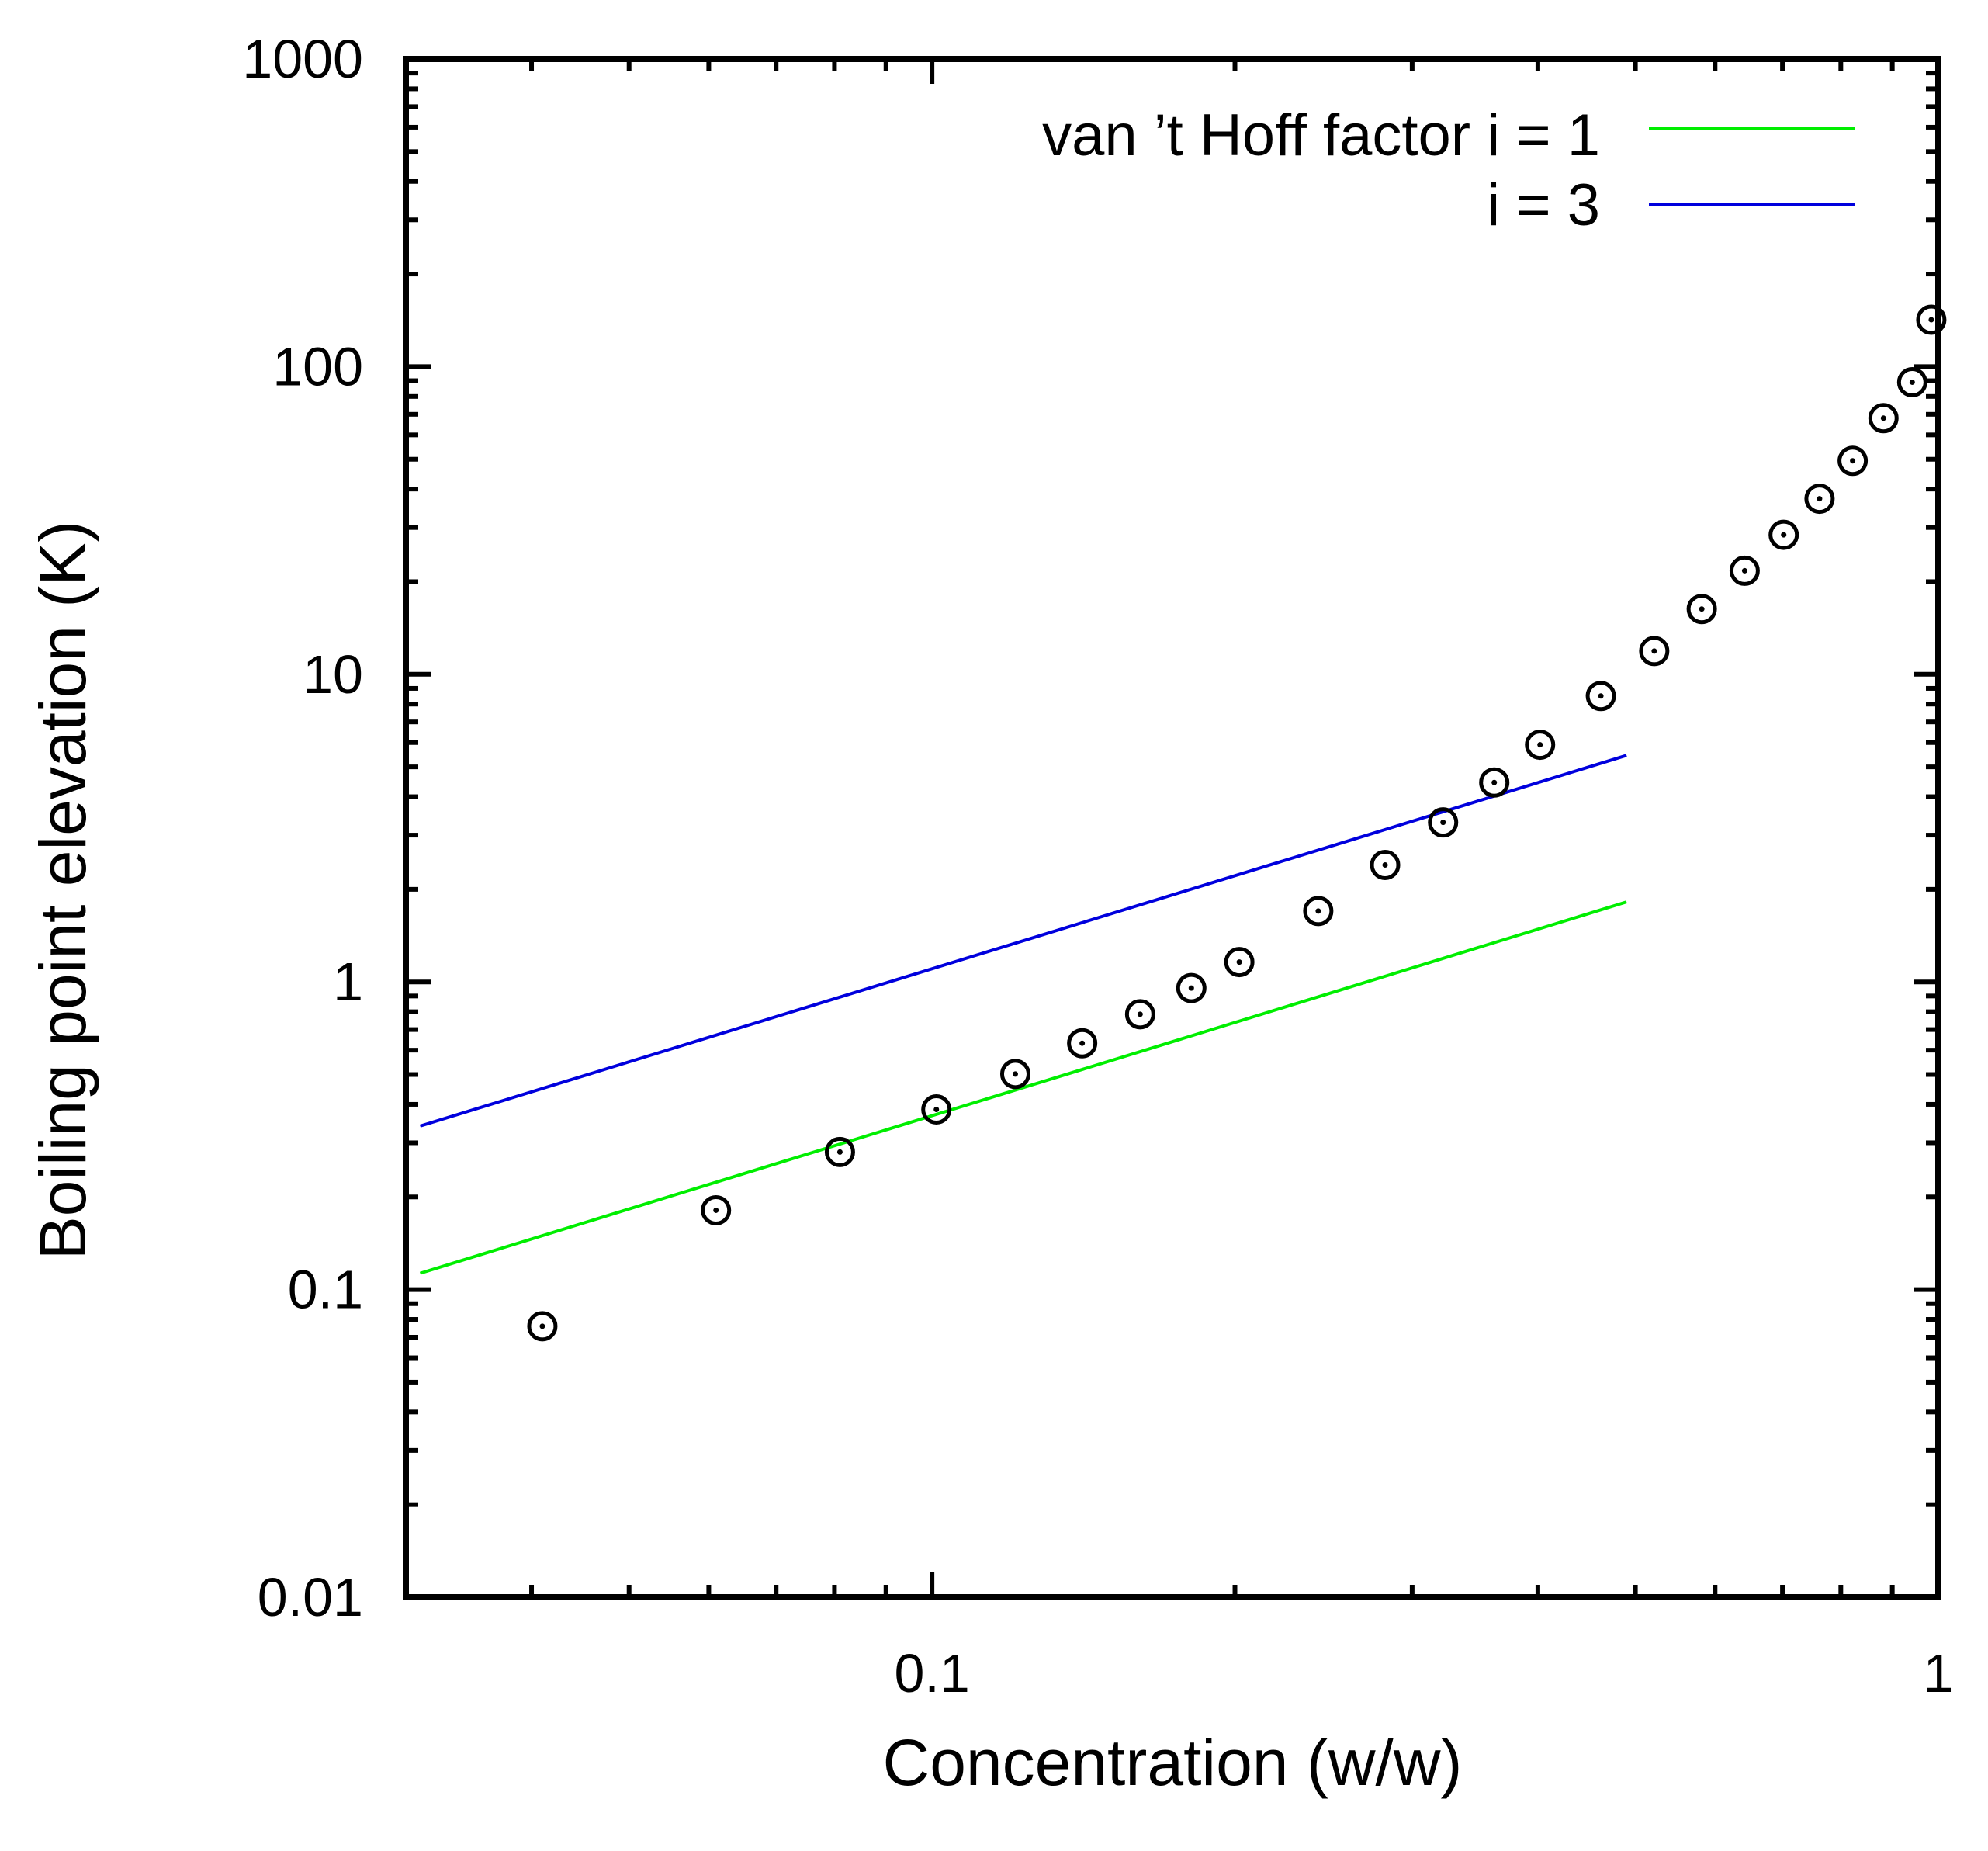 The height and width of the screenshot is (1851, 1988). I want to click on y-tick-label: 1, so click(348, 981).